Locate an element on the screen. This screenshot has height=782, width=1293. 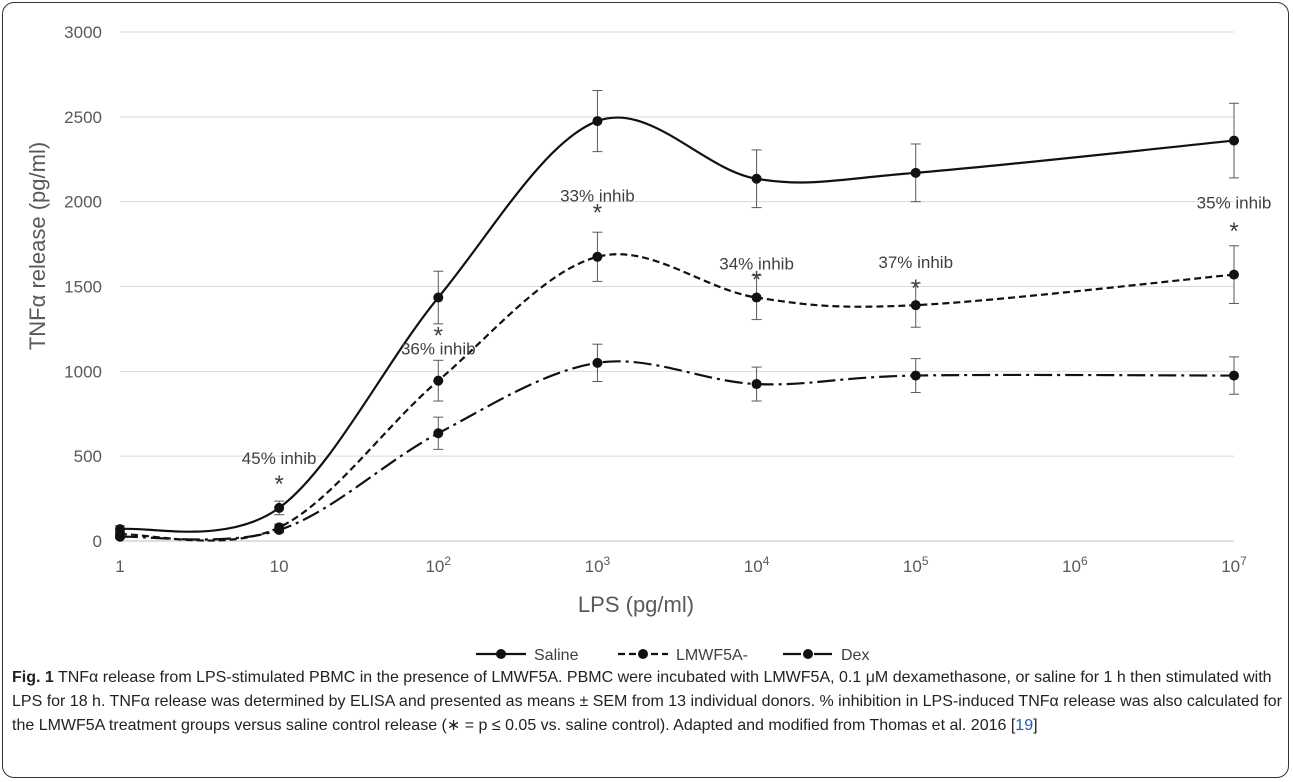
y-axis-label: TNFα release (pg/ml) is located at coordinates (37, 246).